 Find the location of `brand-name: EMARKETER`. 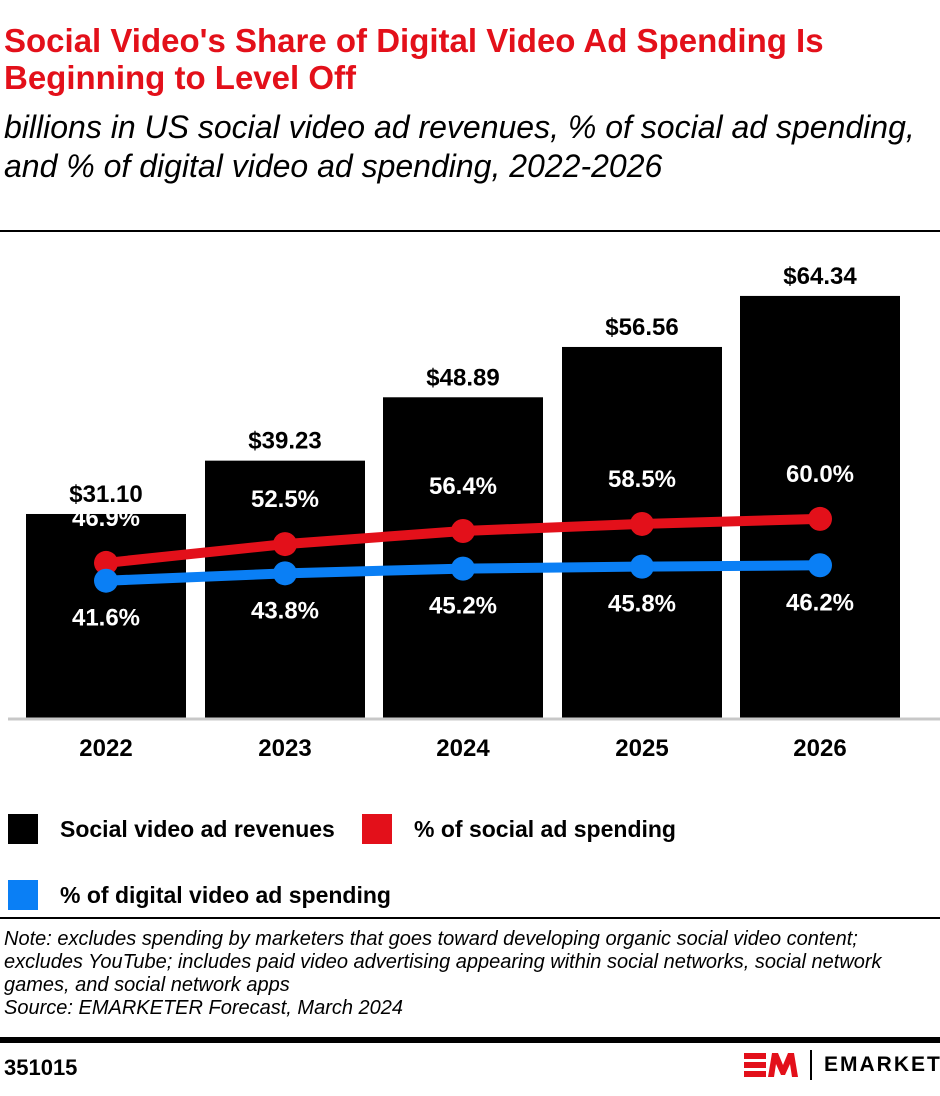

brand-name: EMARKETER is located at coordinates (875, 1065).